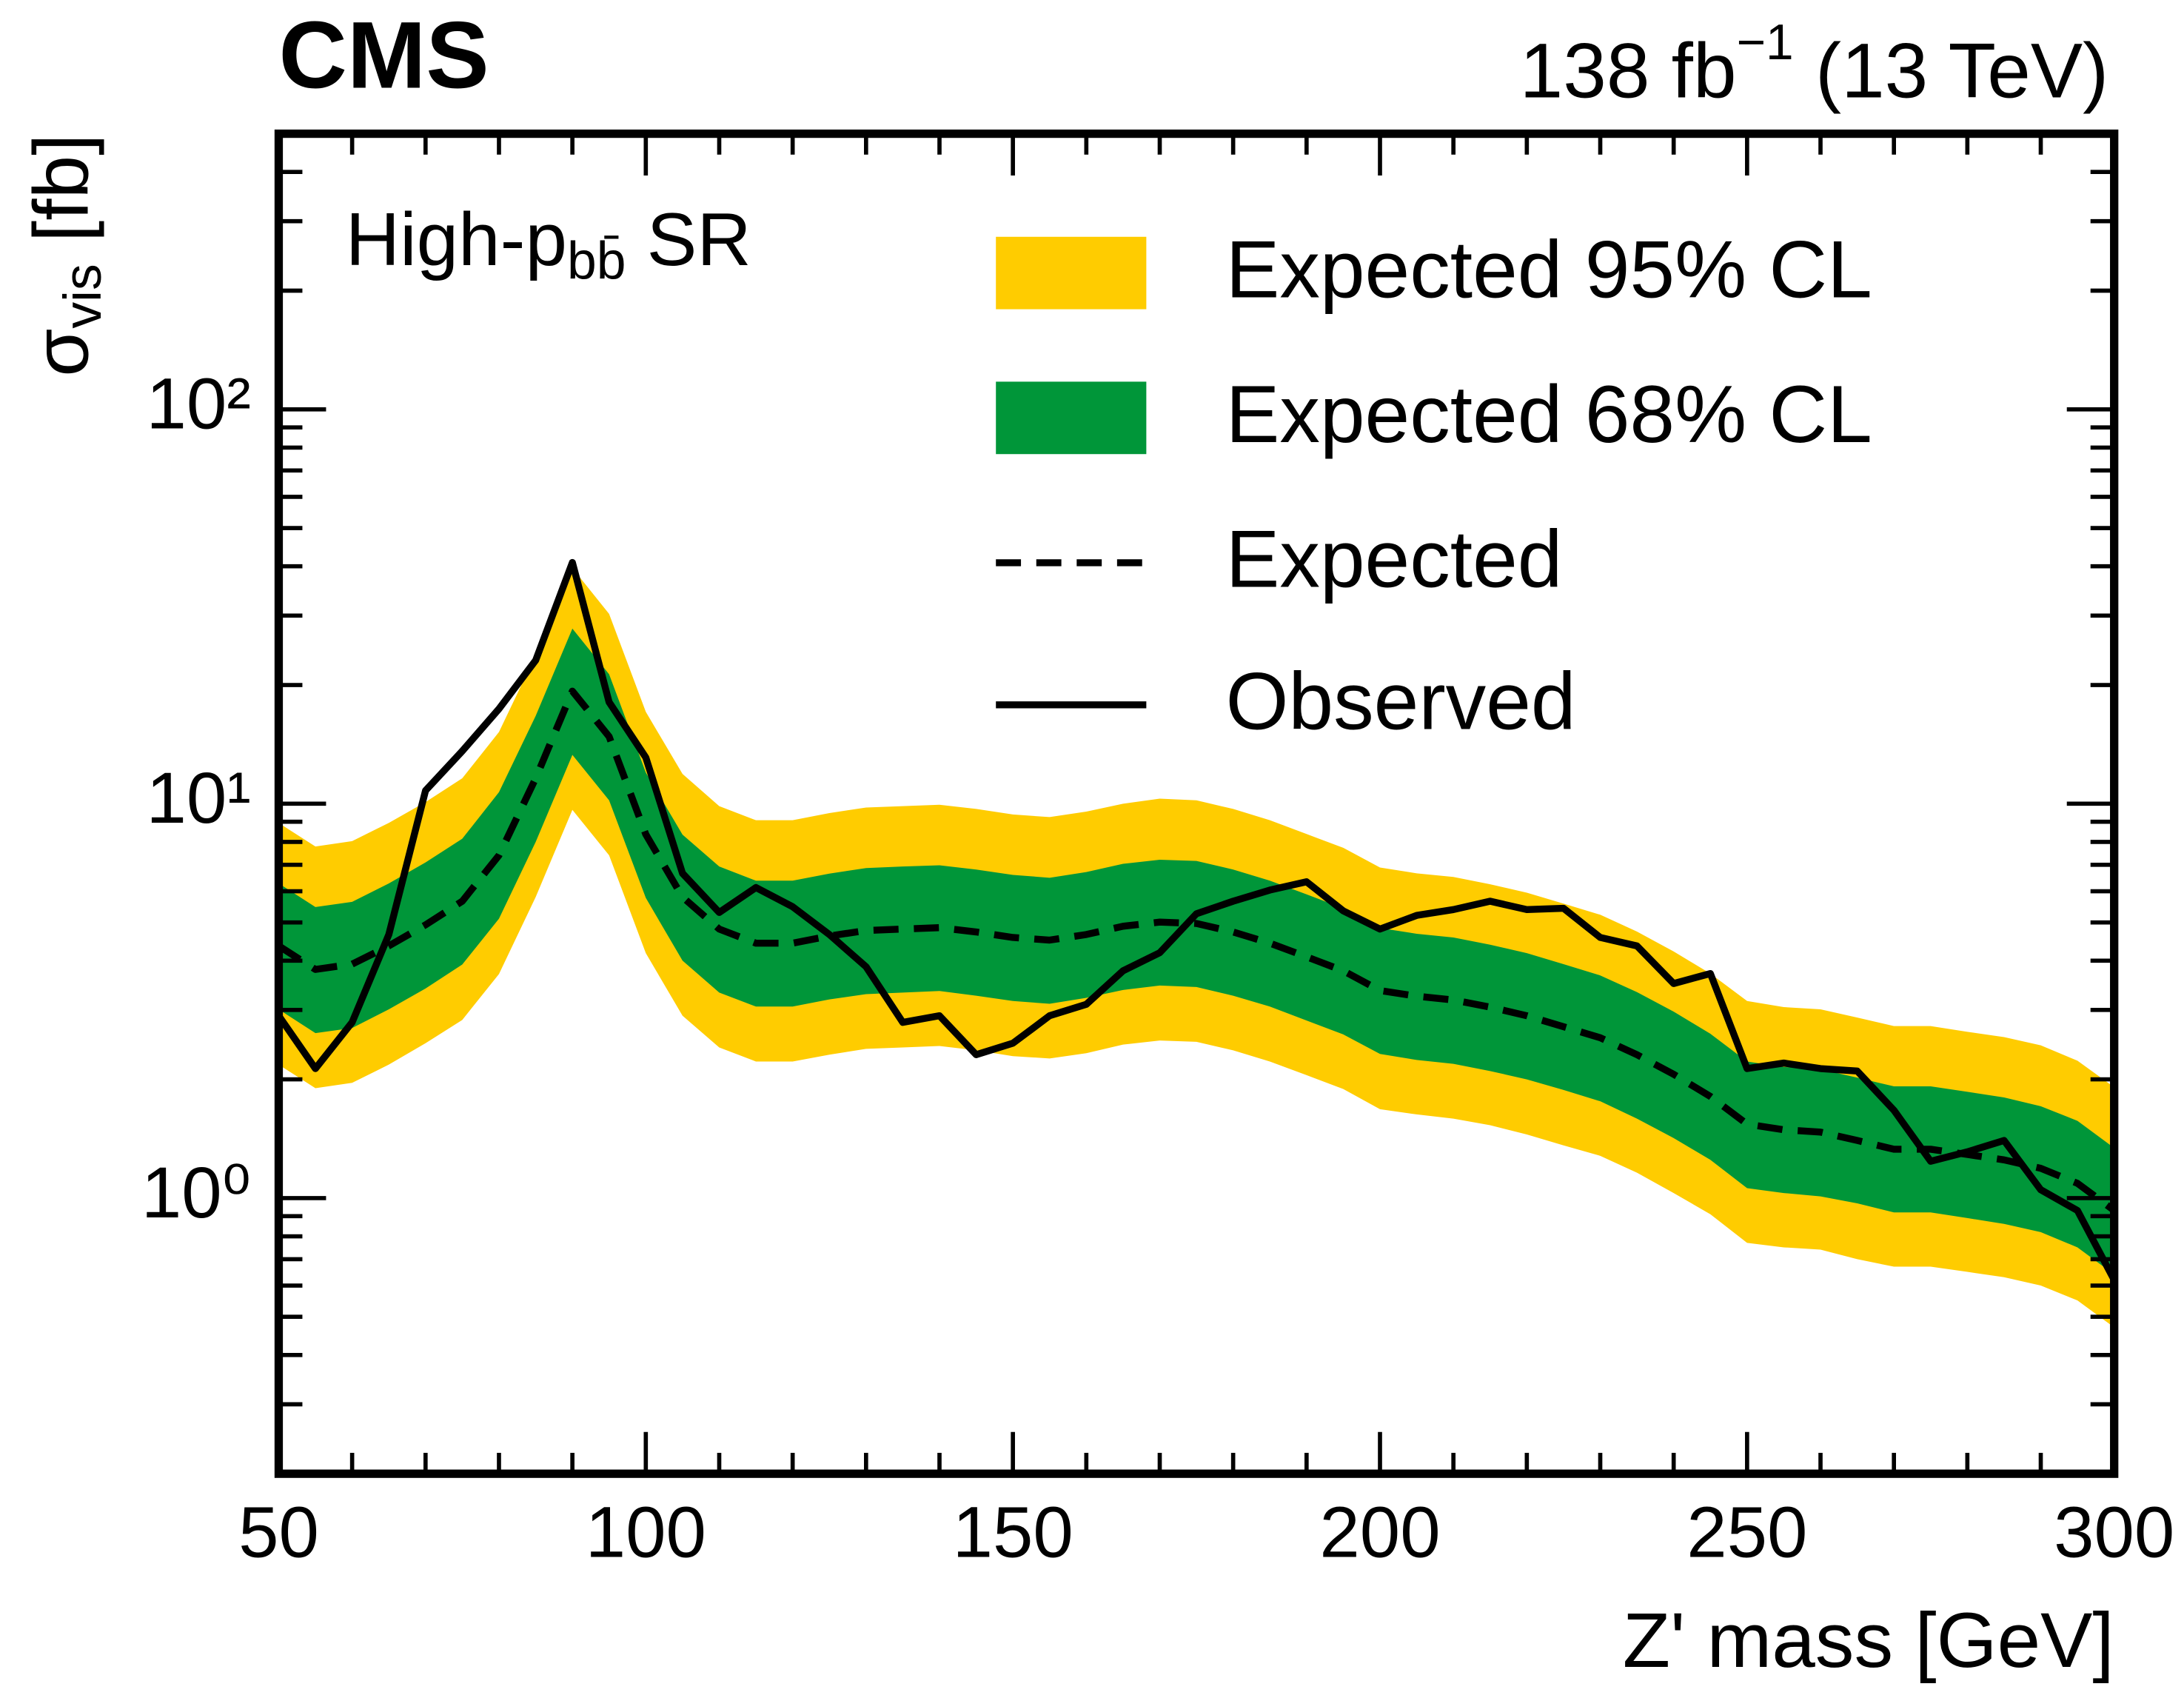 This screenshot has width=2184, height=1698. Describe the element at coordinates (1765, 42) in the screenshot. I see `lumi-exponent: −1` at that location.